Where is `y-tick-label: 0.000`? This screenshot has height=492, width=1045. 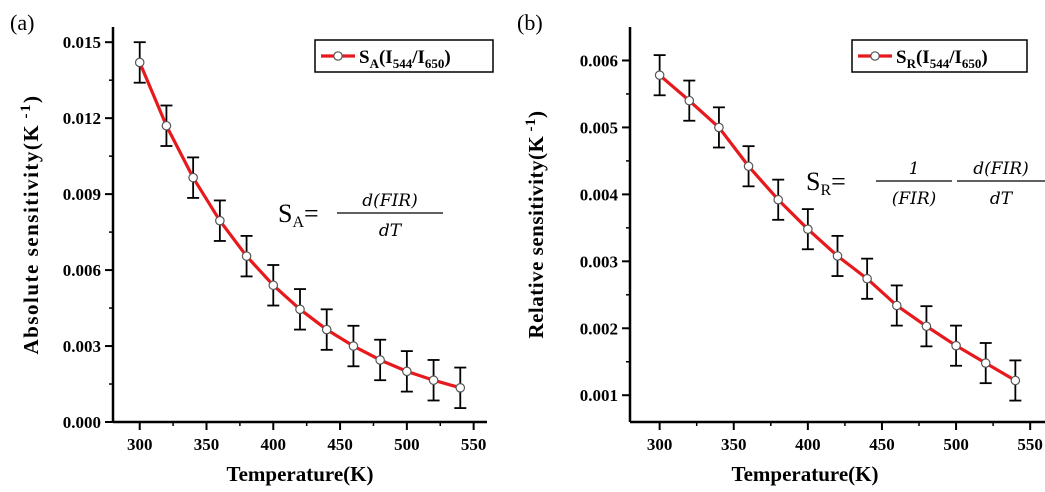 y-tick-label: 0.000 is located at coordinates (82, 422).